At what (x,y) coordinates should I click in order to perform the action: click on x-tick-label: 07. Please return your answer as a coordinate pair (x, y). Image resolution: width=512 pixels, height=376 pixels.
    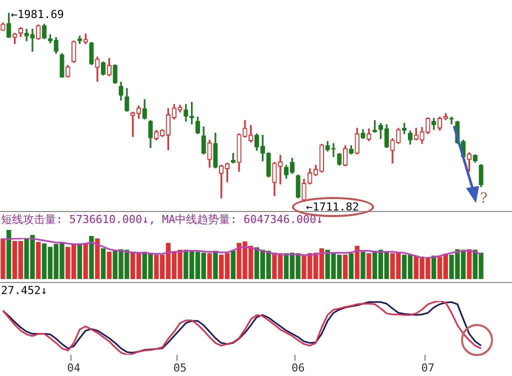
    Looking at the image, I should click on (428, 367).